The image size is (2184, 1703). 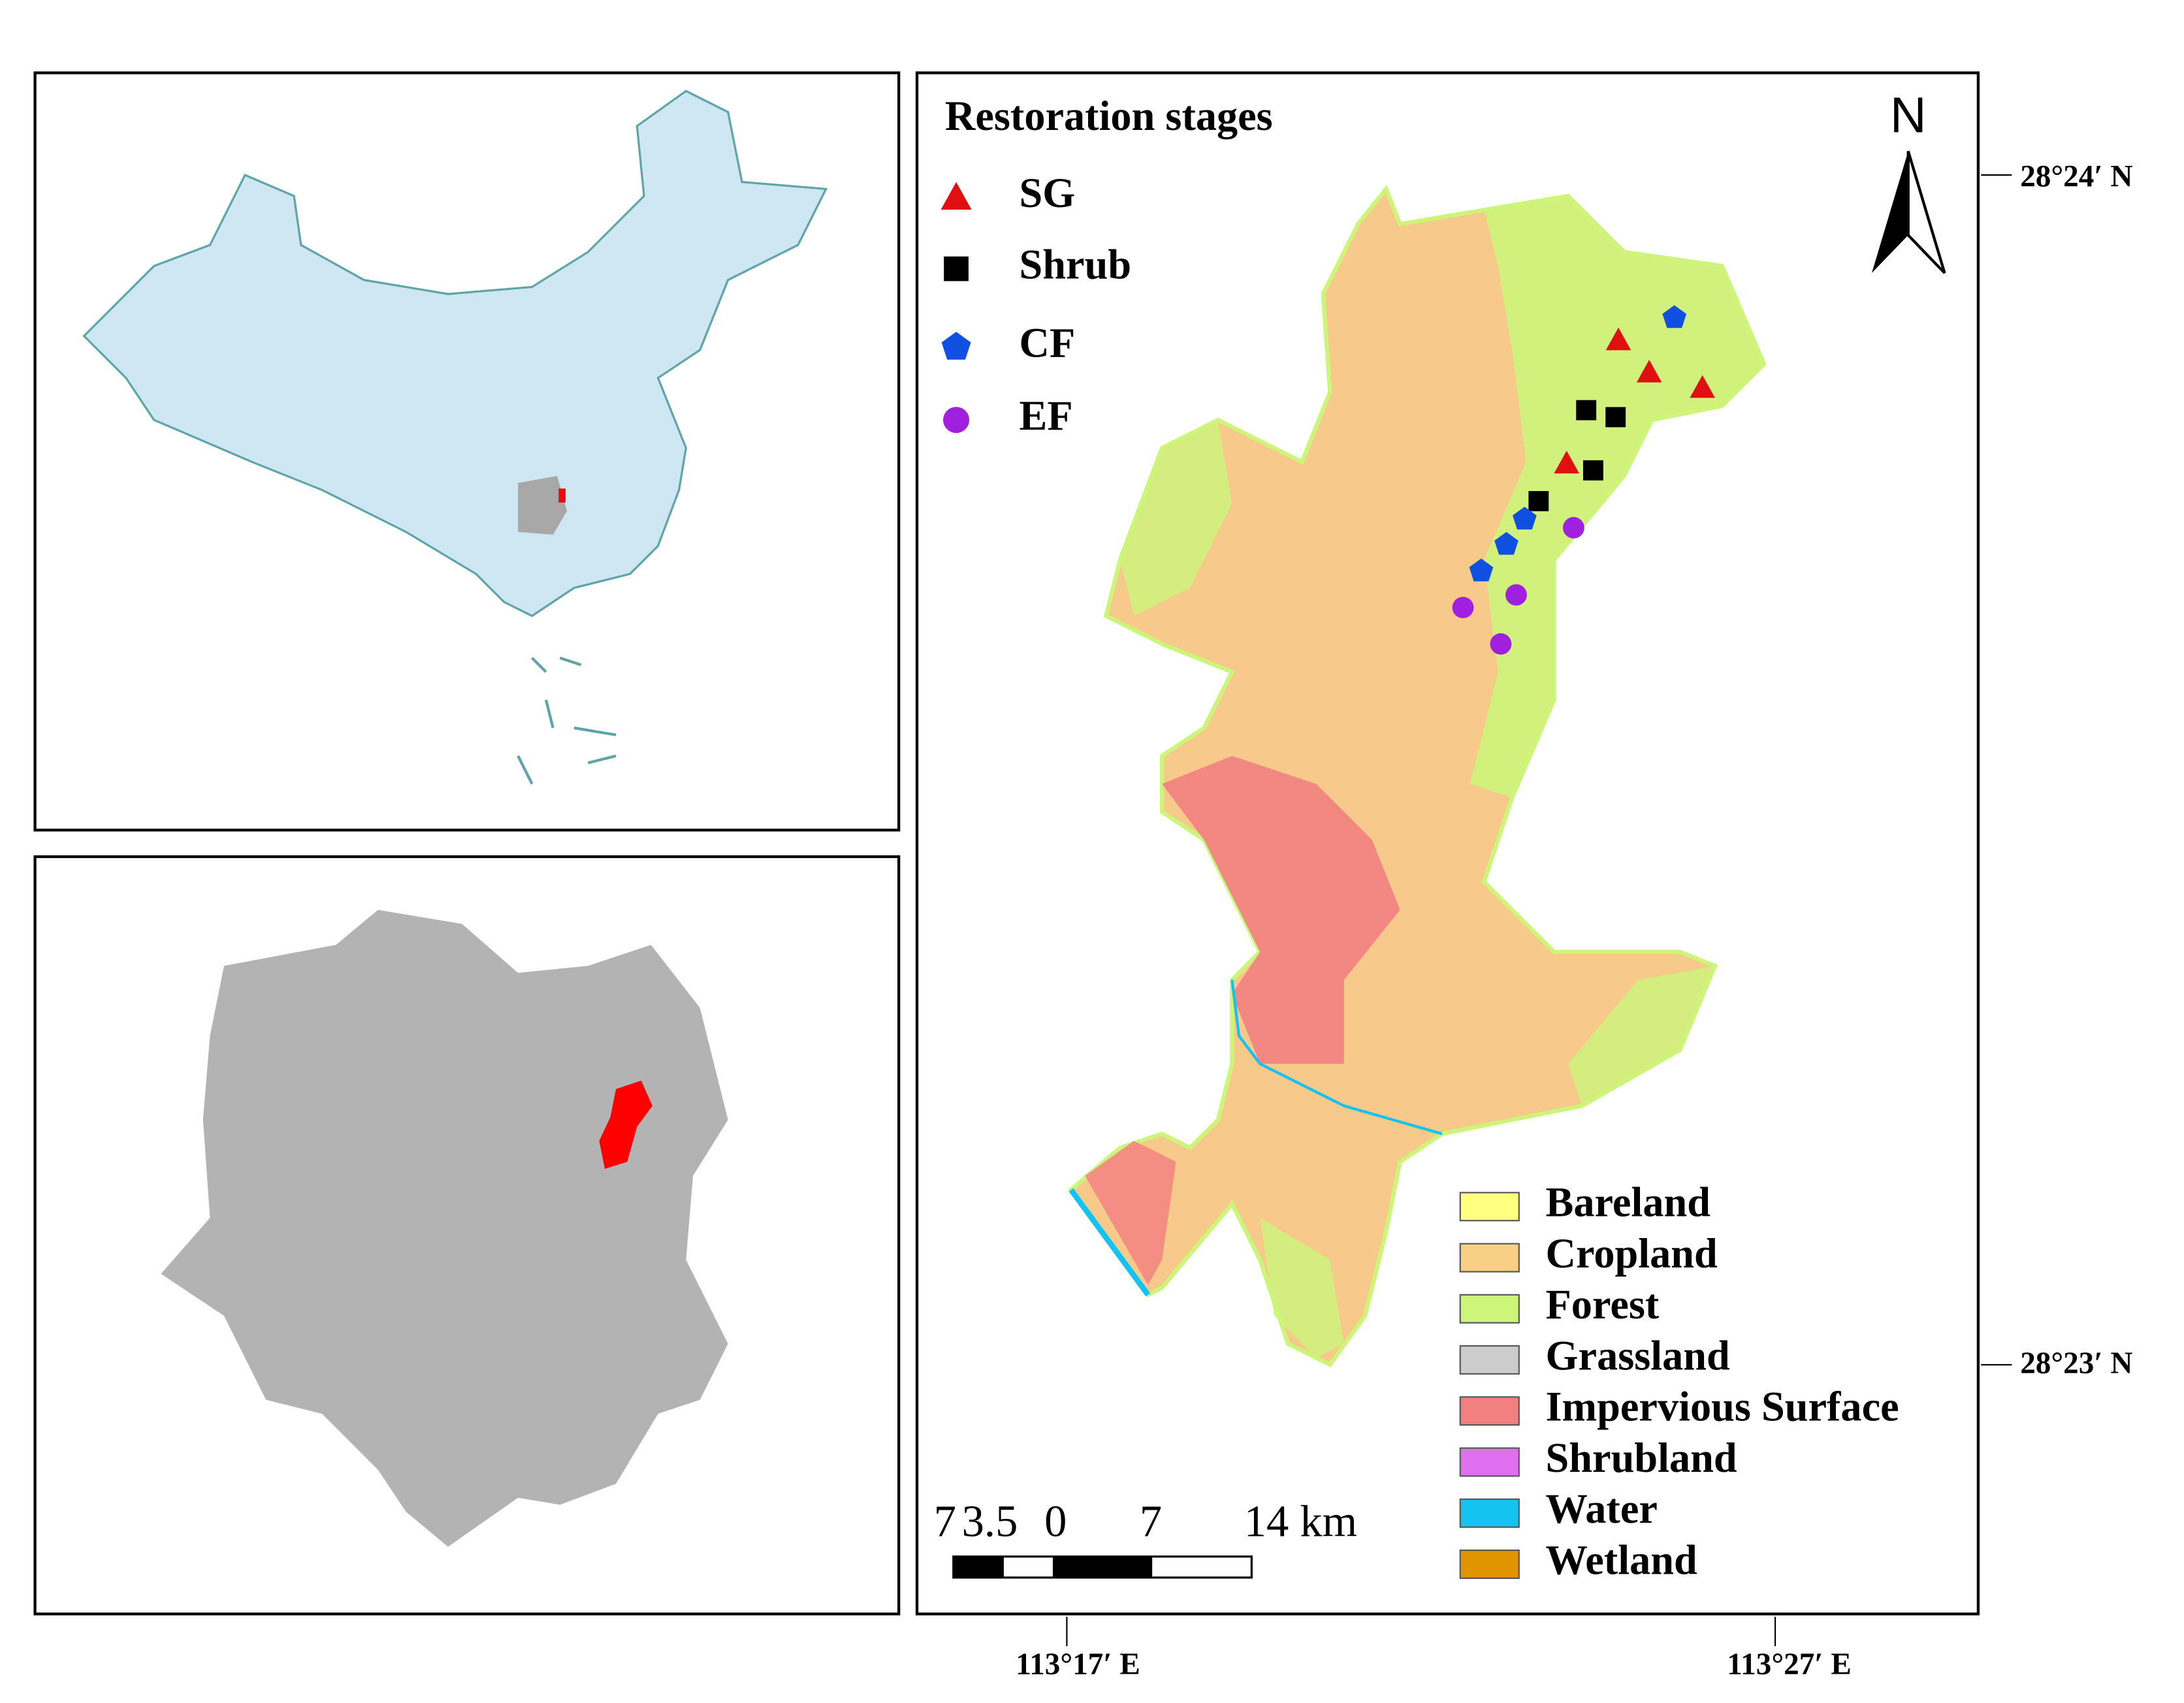 I want to click on longitude-label: 113°17′ E, so click(x=1078, y=1664).